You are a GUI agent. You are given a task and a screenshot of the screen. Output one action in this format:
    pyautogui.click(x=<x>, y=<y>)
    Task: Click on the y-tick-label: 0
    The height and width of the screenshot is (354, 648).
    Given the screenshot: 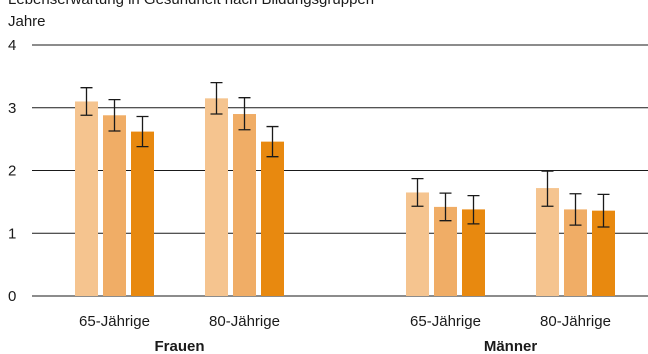 What is the action you would take?
    pyautogui.click(x=12, y=296)
    